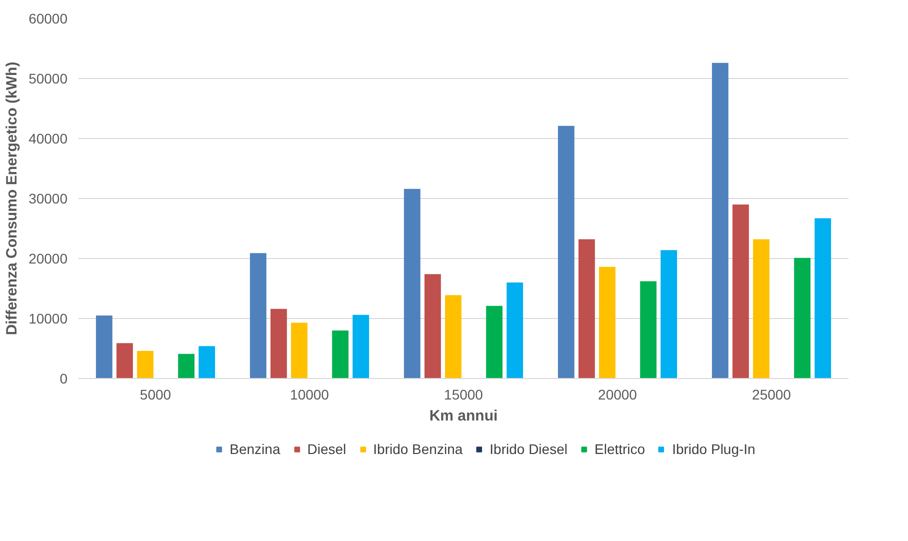 Image resolution: width=908 pixels, height=541 pixels. What do you see at coordinates (48, 258) in the screenshot?
I see `y-tick-label: 20000` at bounding box center [48, 258].